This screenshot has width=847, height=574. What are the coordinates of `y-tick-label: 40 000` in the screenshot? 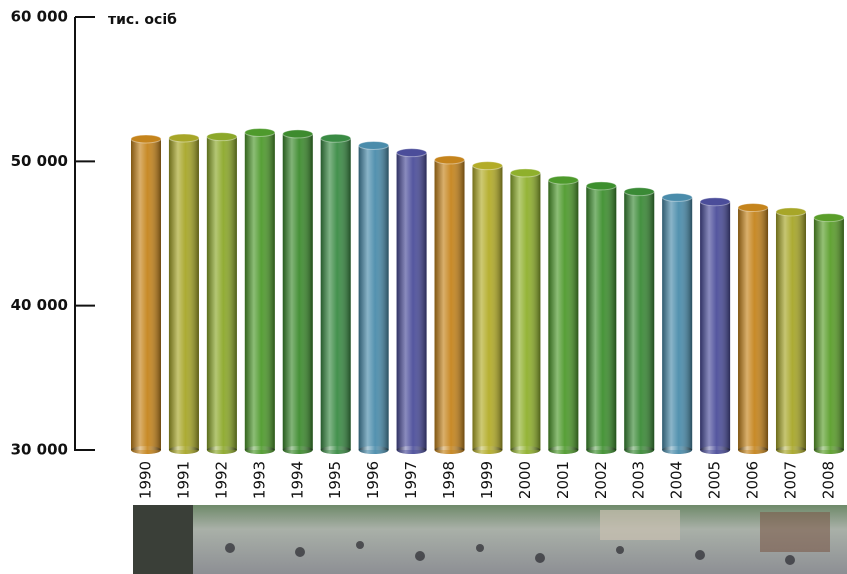 It's located at (39, 305).